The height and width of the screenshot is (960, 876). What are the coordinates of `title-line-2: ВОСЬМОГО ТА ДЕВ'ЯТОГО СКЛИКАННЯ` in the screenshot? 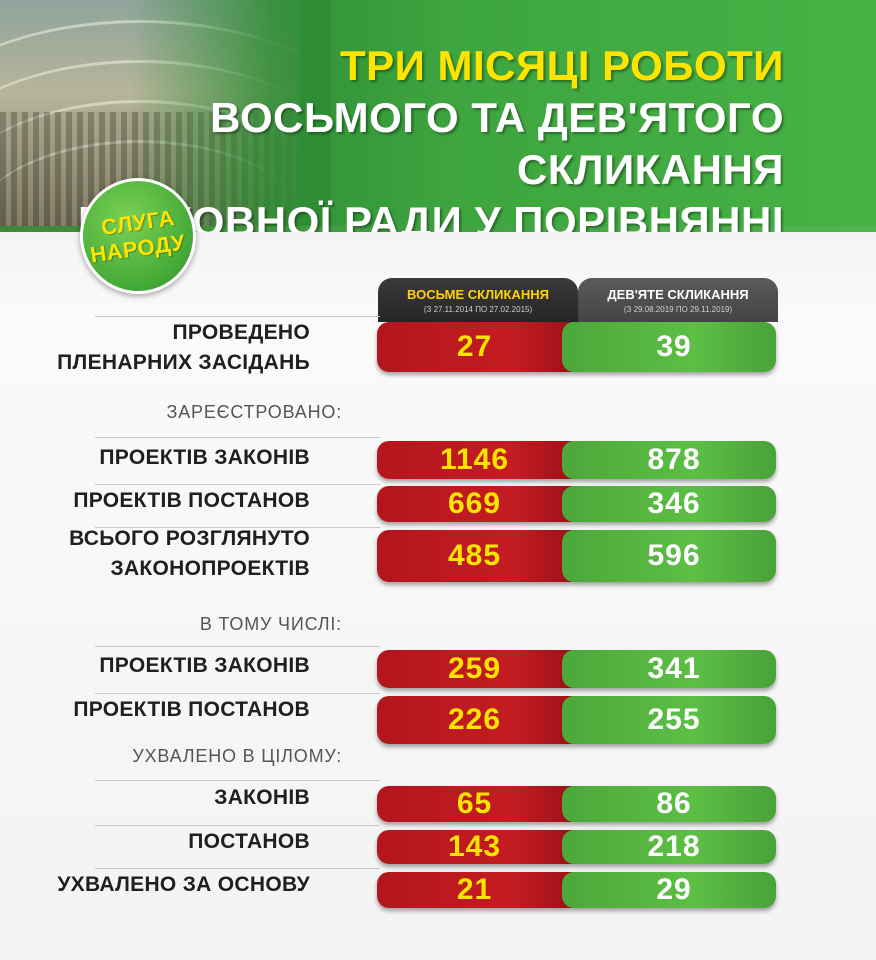 It's located at (497, 143).